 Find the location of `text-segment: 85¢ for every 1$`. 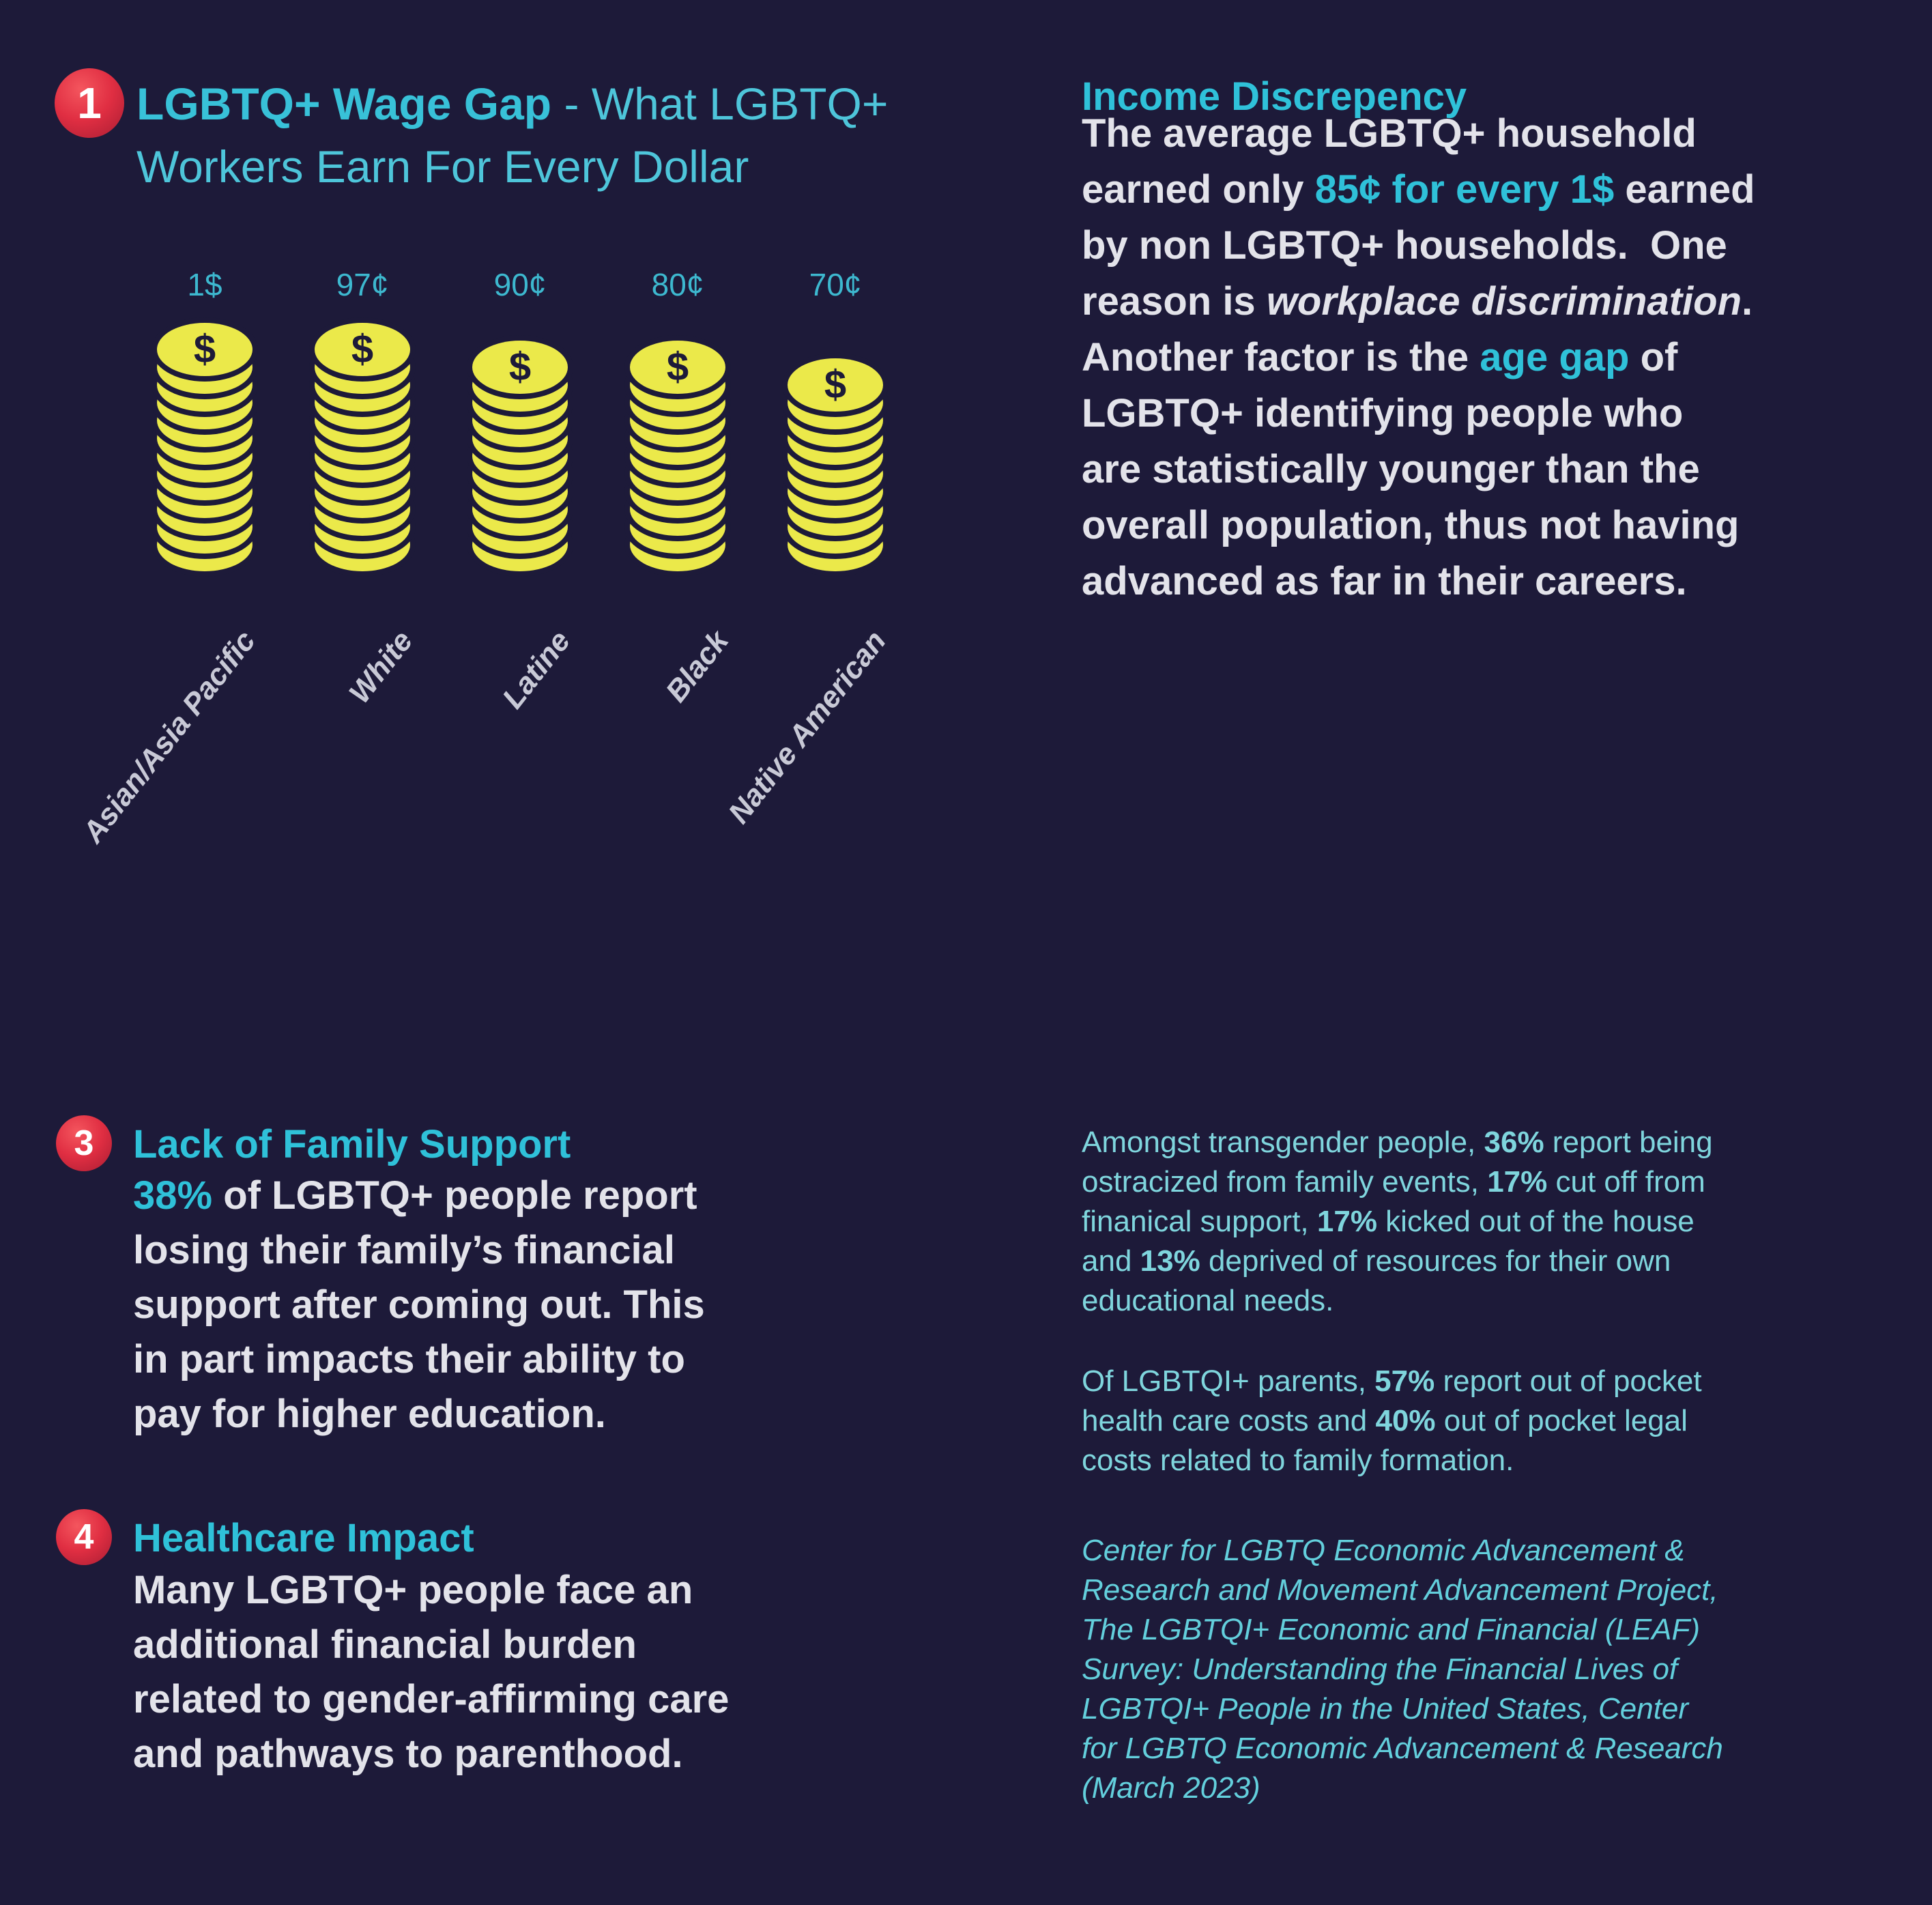

text-segment: 85¢ for every 1$ is located at coordinates (1464, 190).